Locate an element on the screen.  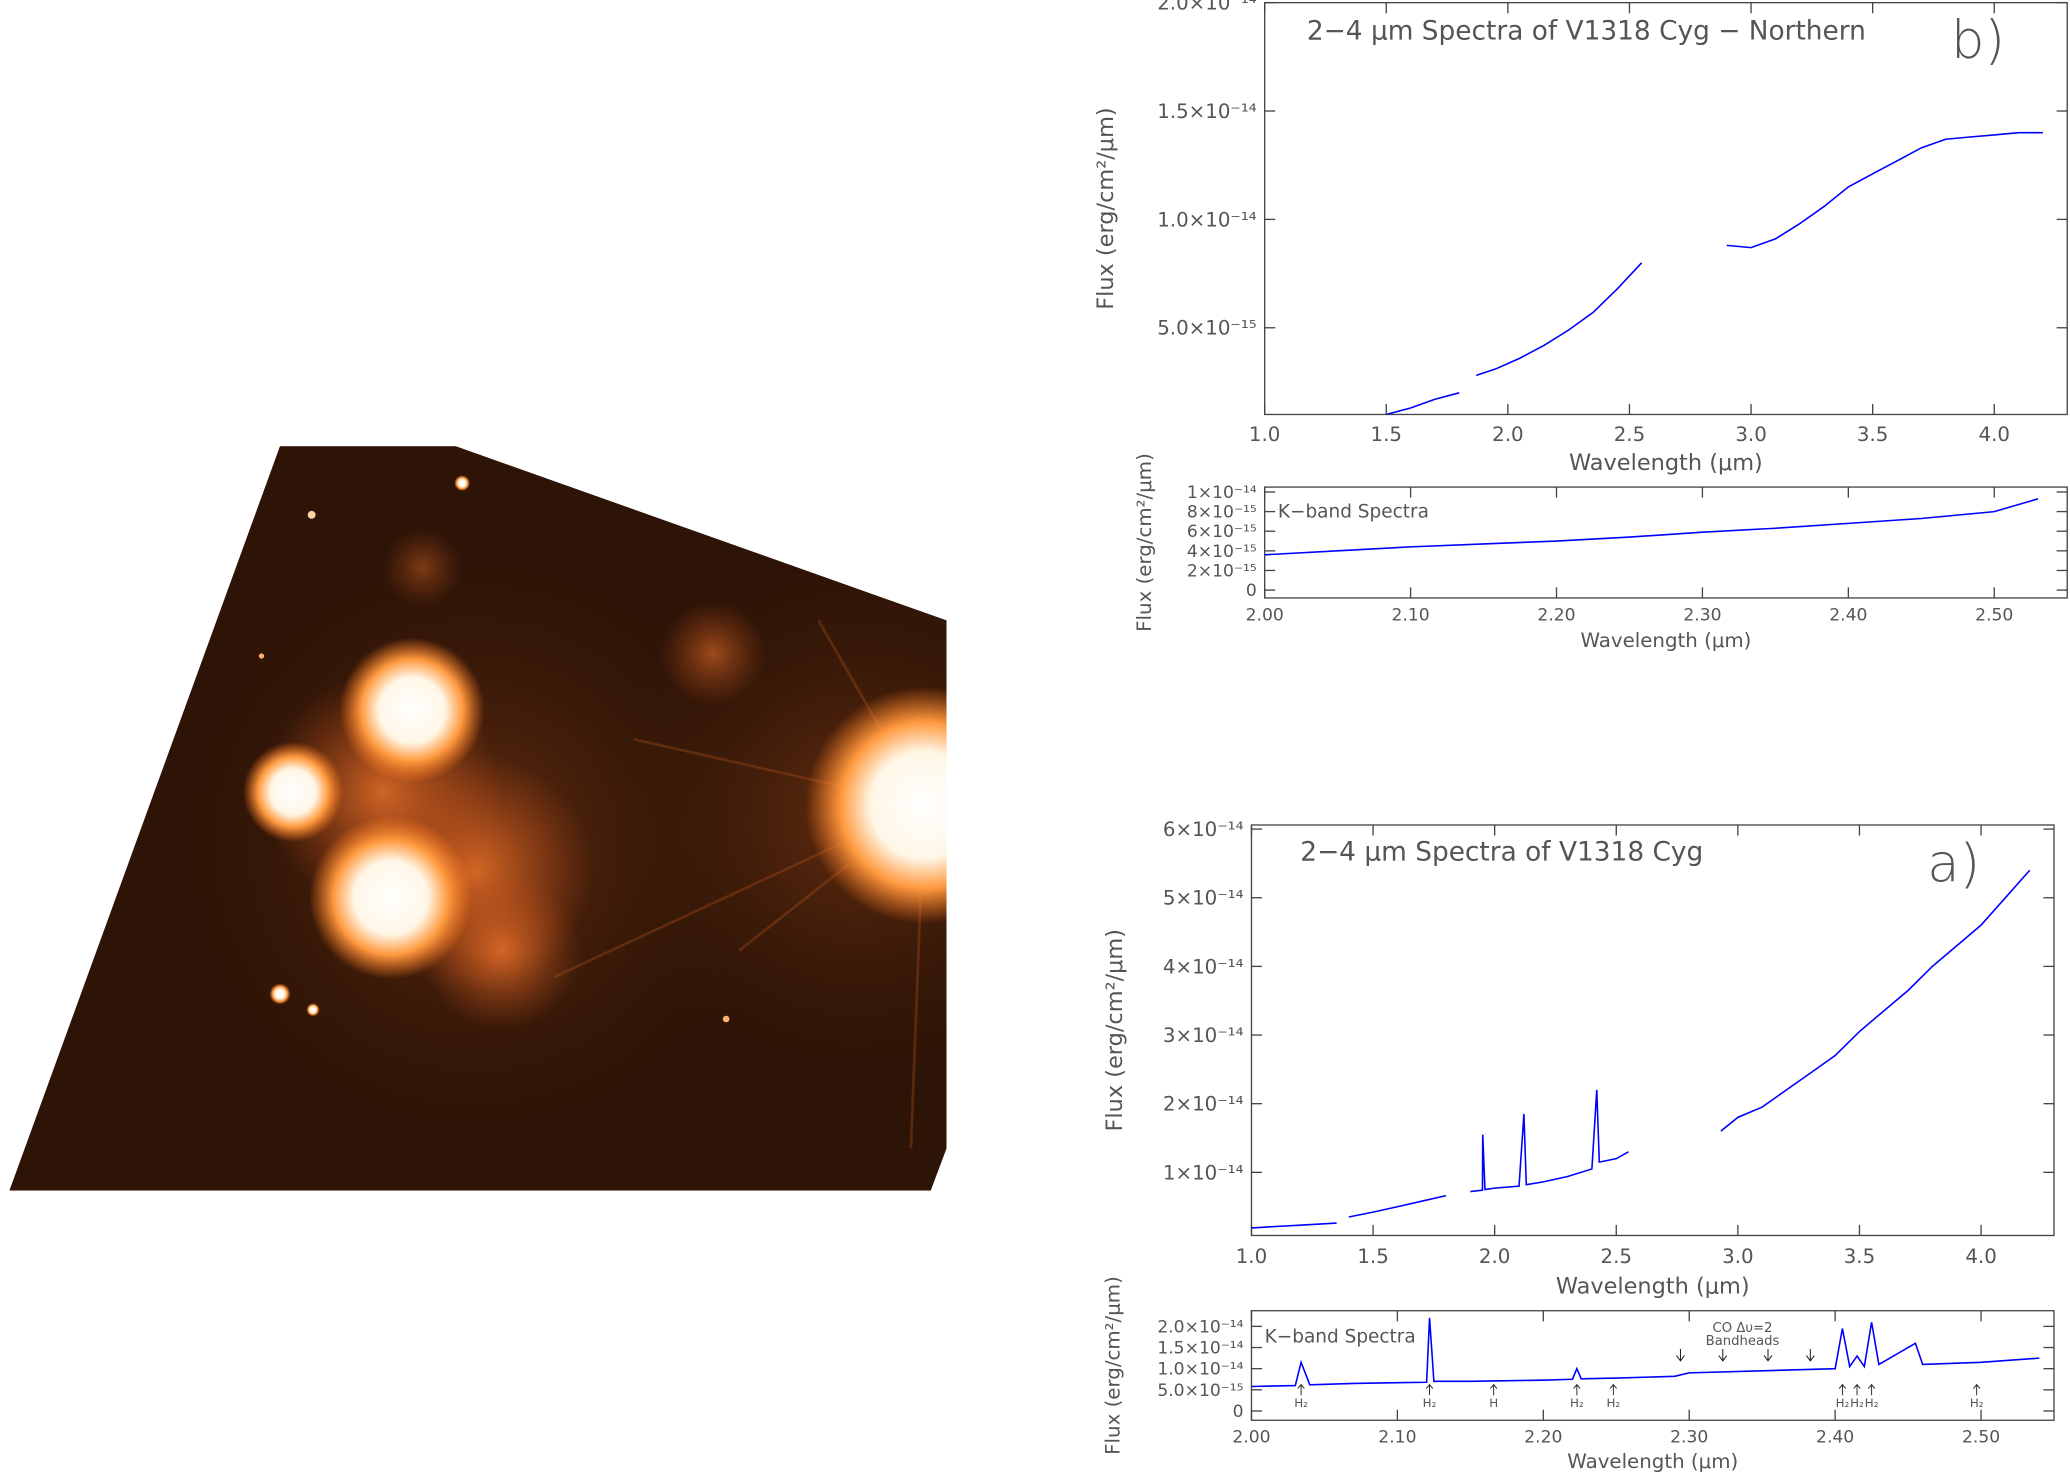
panel-label: b) is located at coordinates (1978, 40).